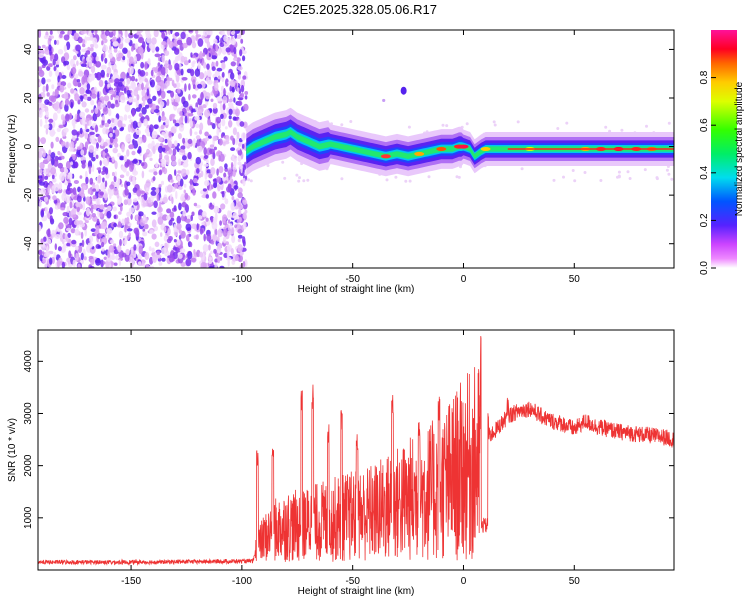 Image resolution: width=750 pixels, height=600 pixels. Describe the element at coordinates (460, 131) in the screenshot. I see `signal-ridge` at that location.